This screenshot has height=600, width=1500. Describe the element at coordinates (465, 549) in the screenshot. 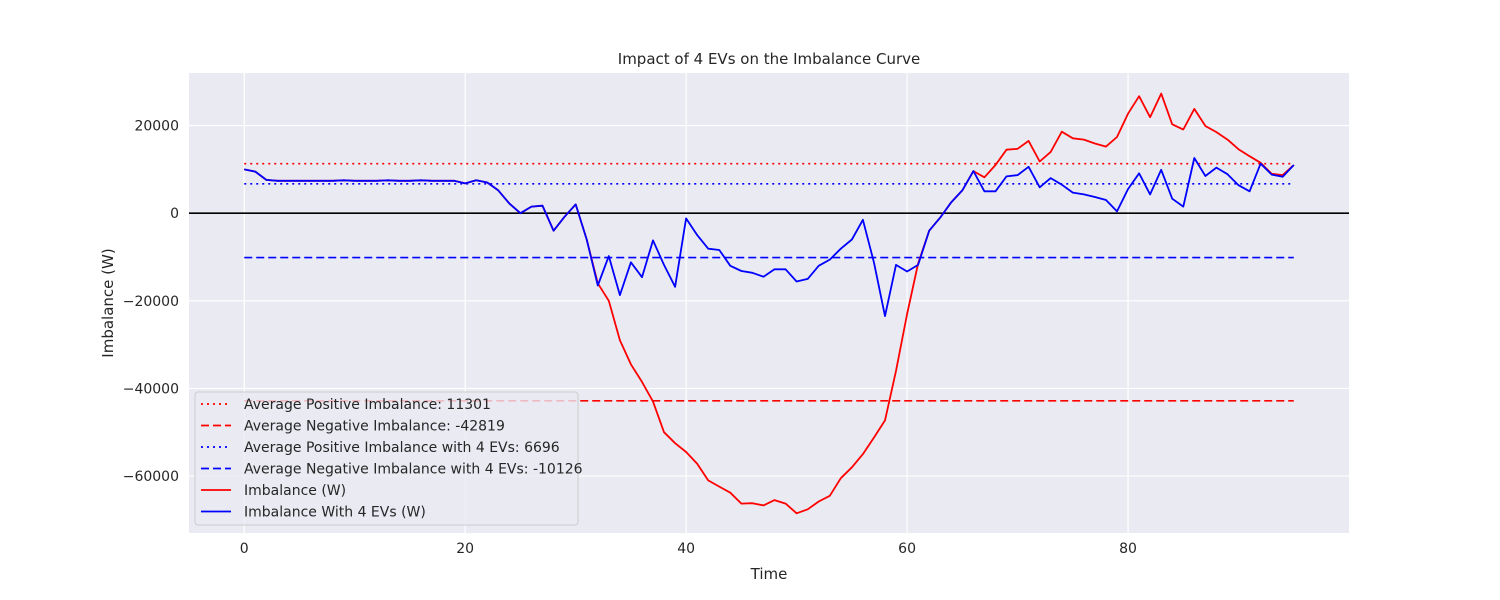

I see `x-tick-label: 20` at that location.